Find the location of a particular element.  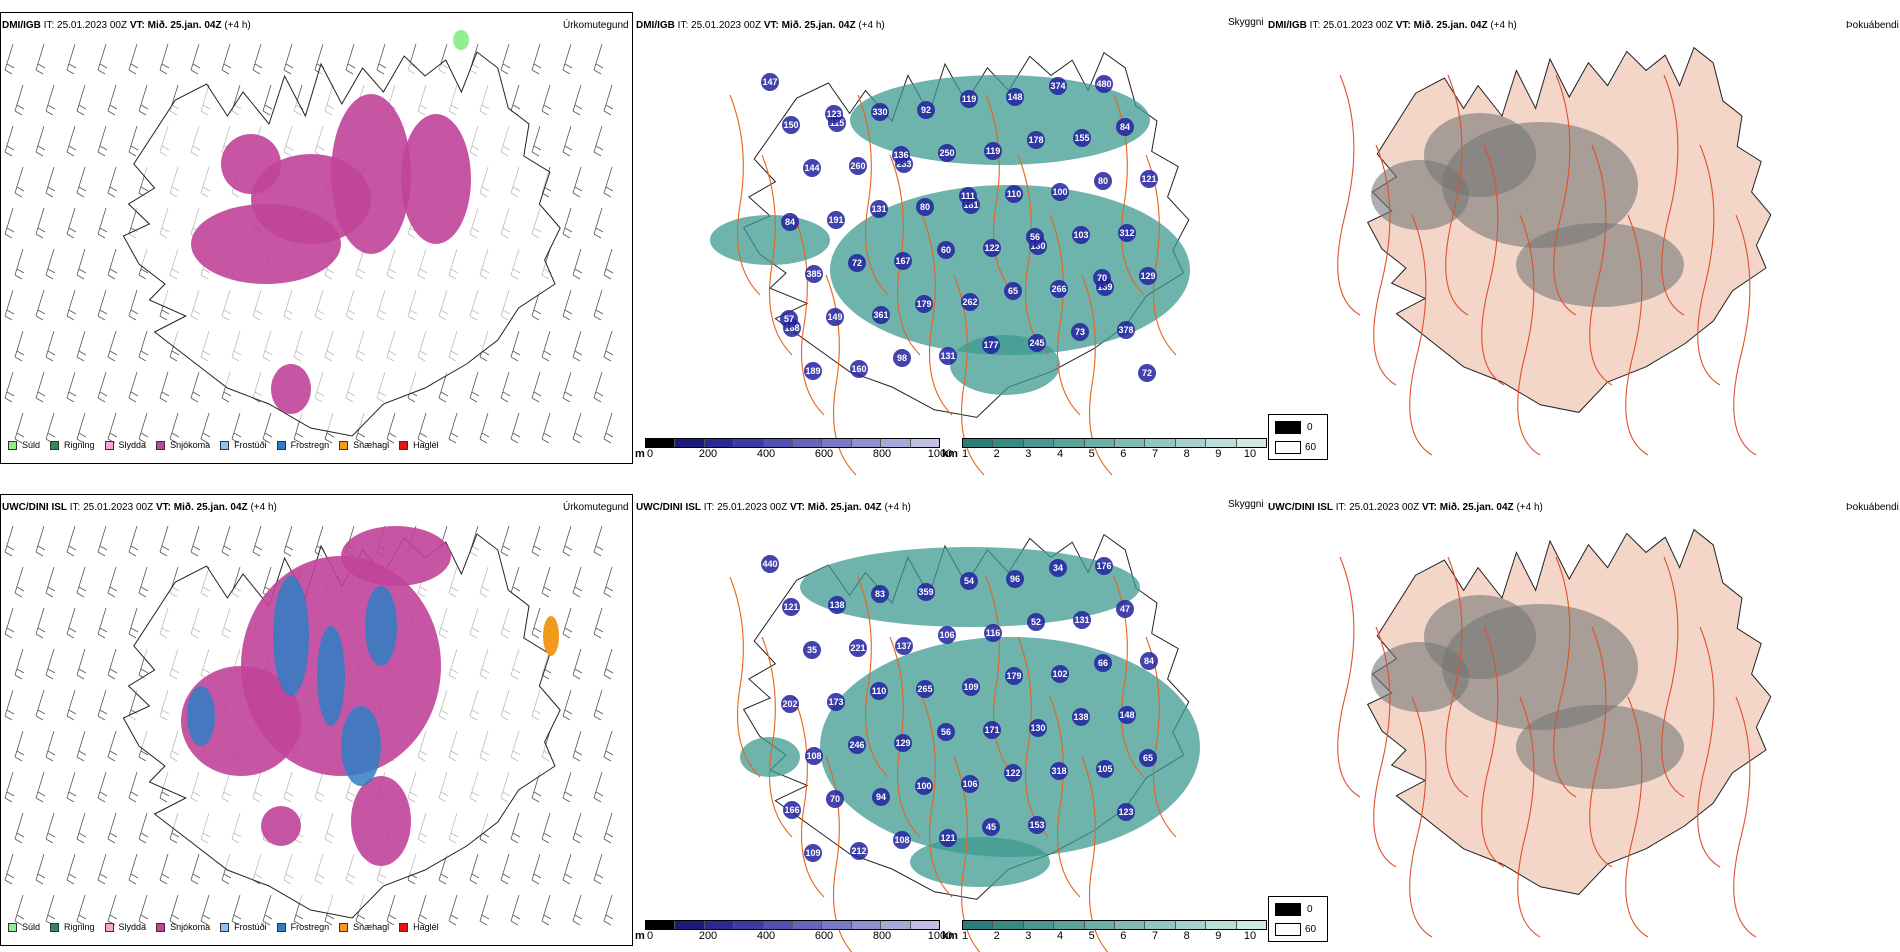

scale-tick-label: 8 is located at coordinates (1186, 454).